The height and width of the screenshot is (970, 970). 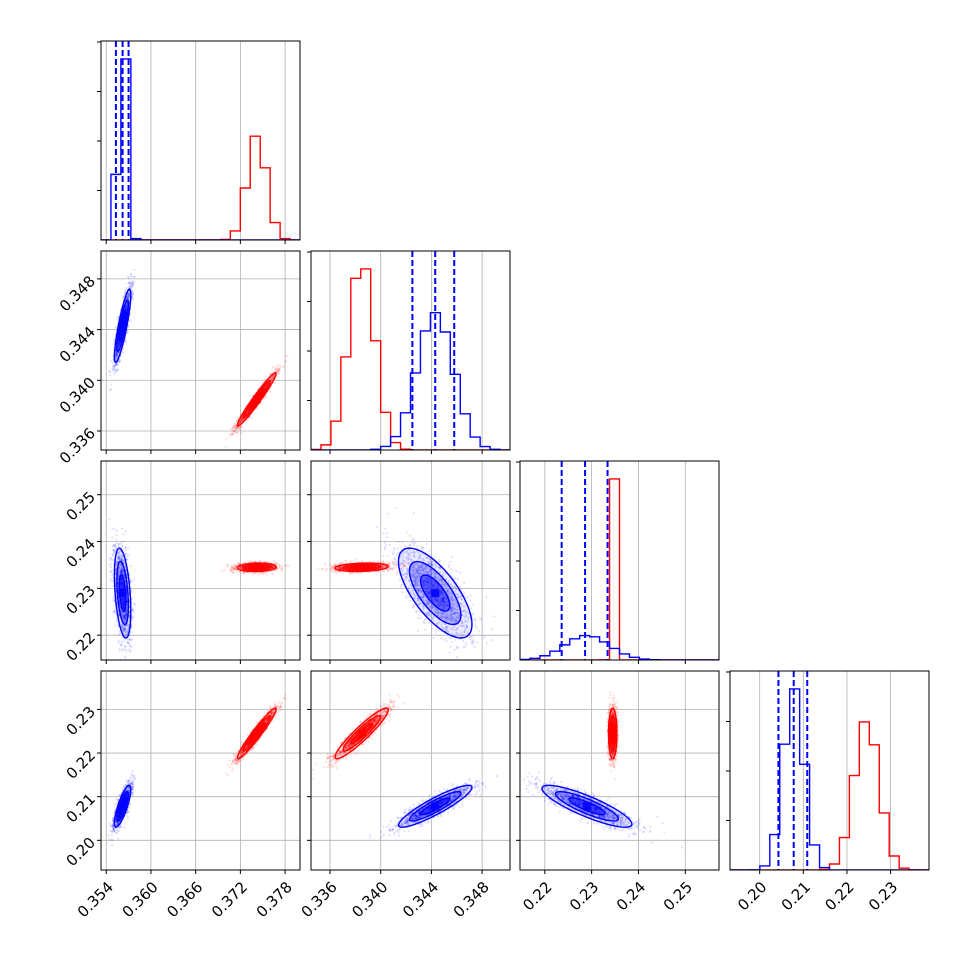 What do you see at coordinates (678, 896) in the screenshot?
I see `x-tick-label: 0.25` at bounding box center [678, 896].